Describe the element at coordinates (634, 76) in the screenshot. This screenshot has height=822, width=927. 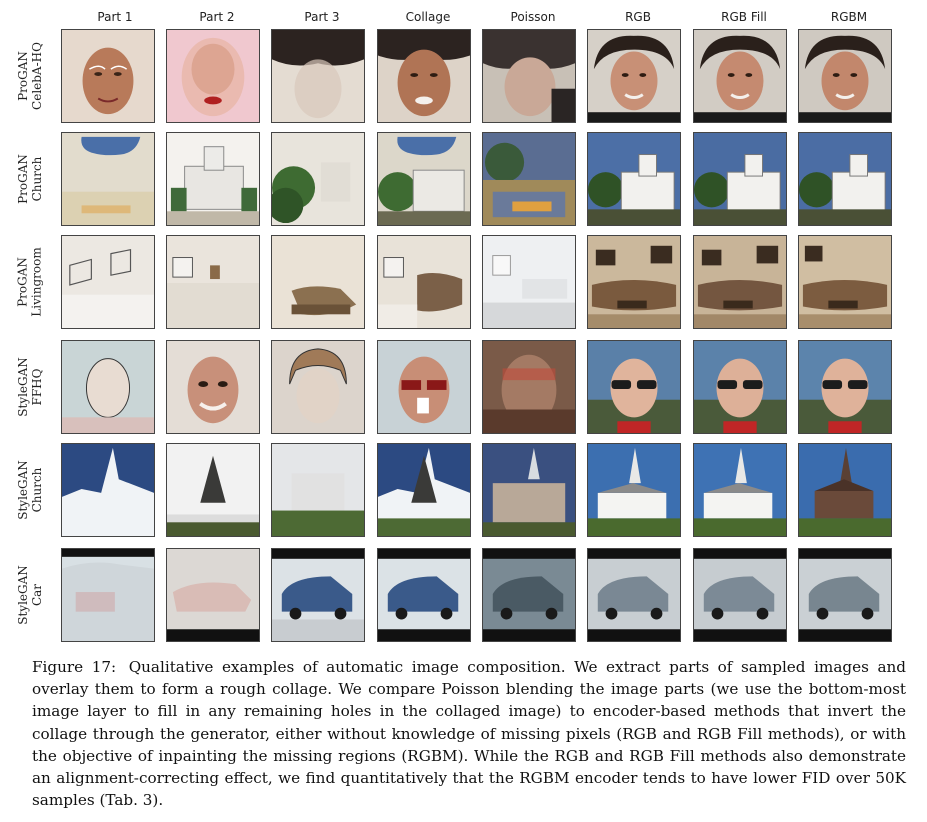
I see `image-progan-celeba-rgb` at that location.